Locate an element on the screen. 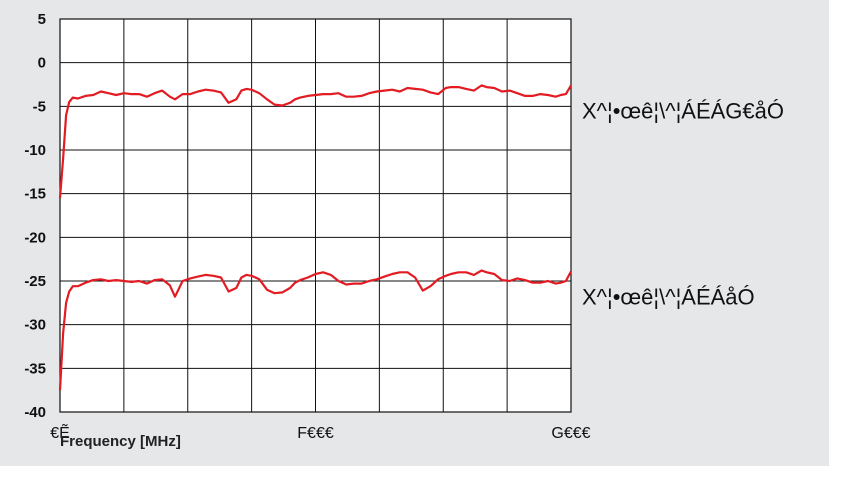 Image resolution: width=853 pixels, height=481 pixels. x-tick-label: F€€€ is located at coordinates (315, 433).